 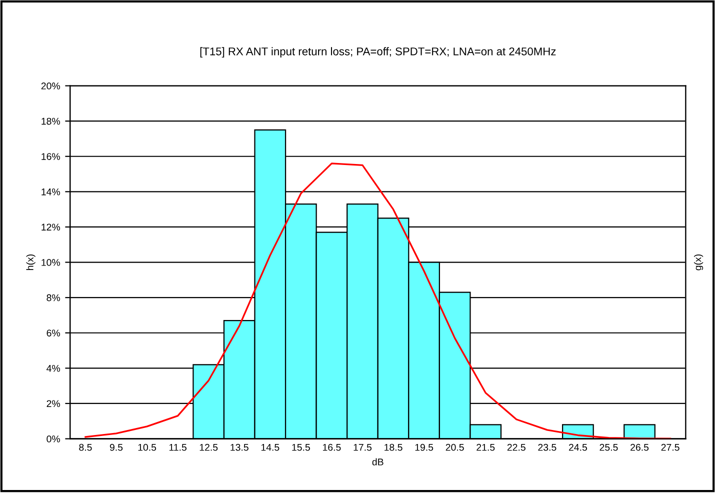 What do you see at coordinates (378, 52) in the screenshot?
I see `chart-title: [T15] RX ANT input return loss; PA=off; SPDT=RX; LNA=on at 2450MHz` at bounding box center [378, 52].